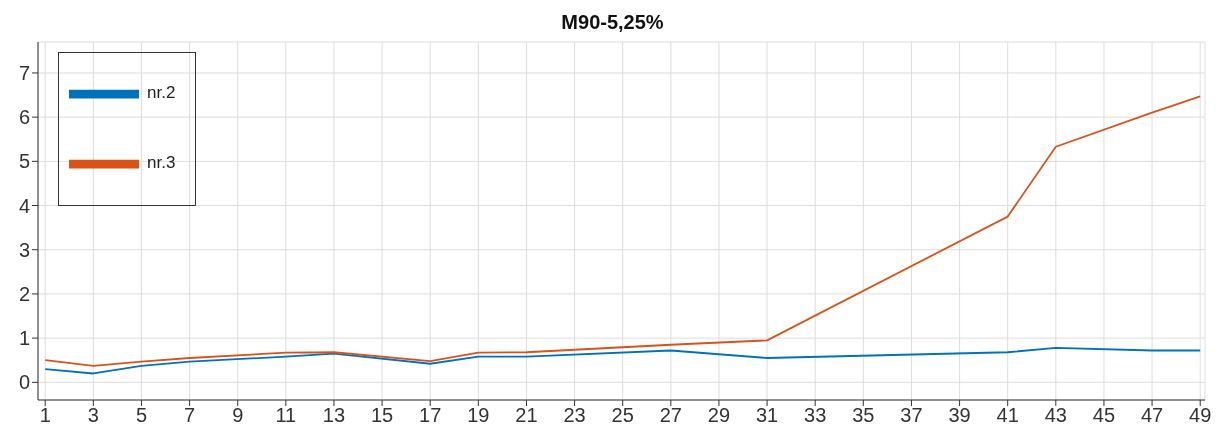 Image resolution: width=1225 pixels, height=446 pixels. I want to click on x-tick-label: 39, so click(959, 415).